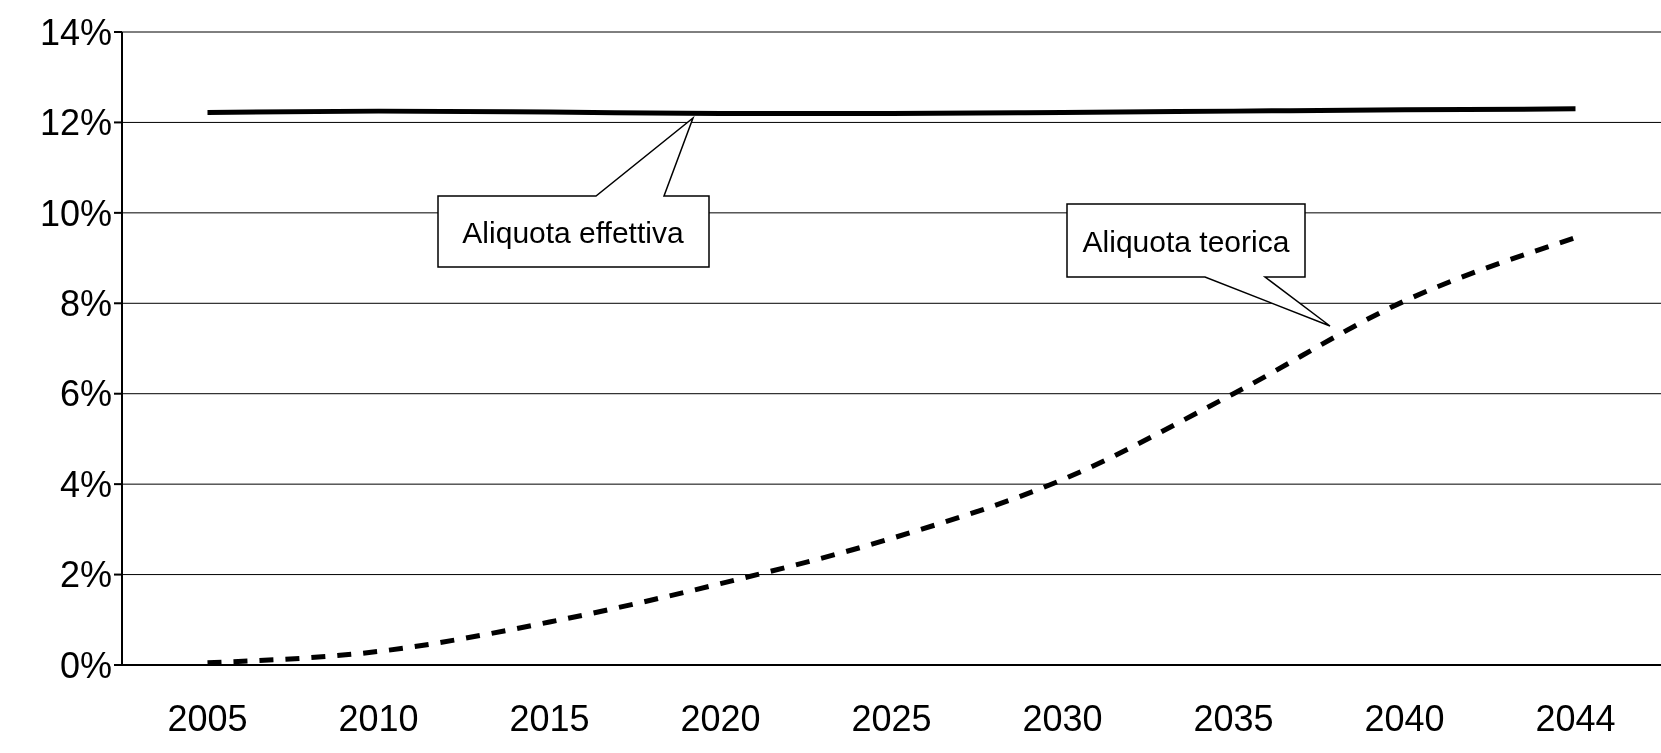 This screenshot has width=1661, height=753. What do you see at coordinates (75, 213) in the screenshot?
I see `y-tick-label: 10%` at bounding box center [75, 213].